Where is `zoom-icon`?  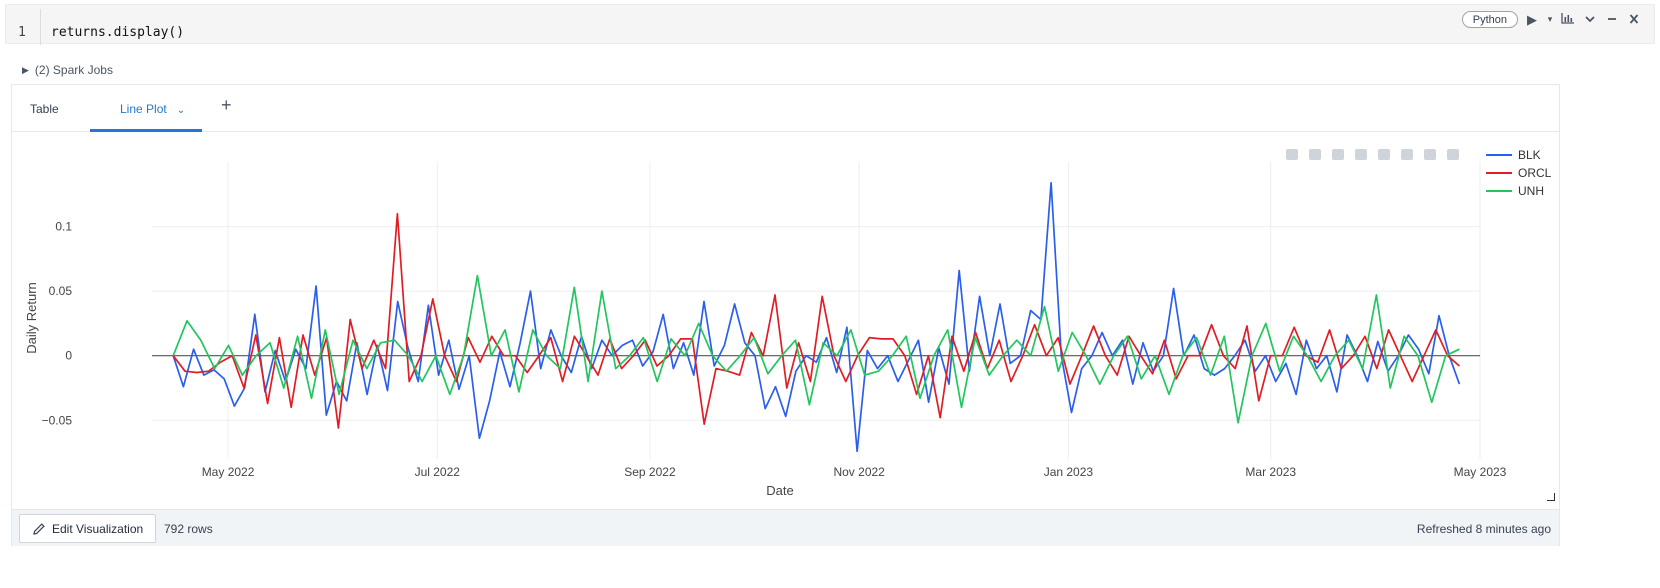
zoom-icon is located at coordinates (1315, 154).